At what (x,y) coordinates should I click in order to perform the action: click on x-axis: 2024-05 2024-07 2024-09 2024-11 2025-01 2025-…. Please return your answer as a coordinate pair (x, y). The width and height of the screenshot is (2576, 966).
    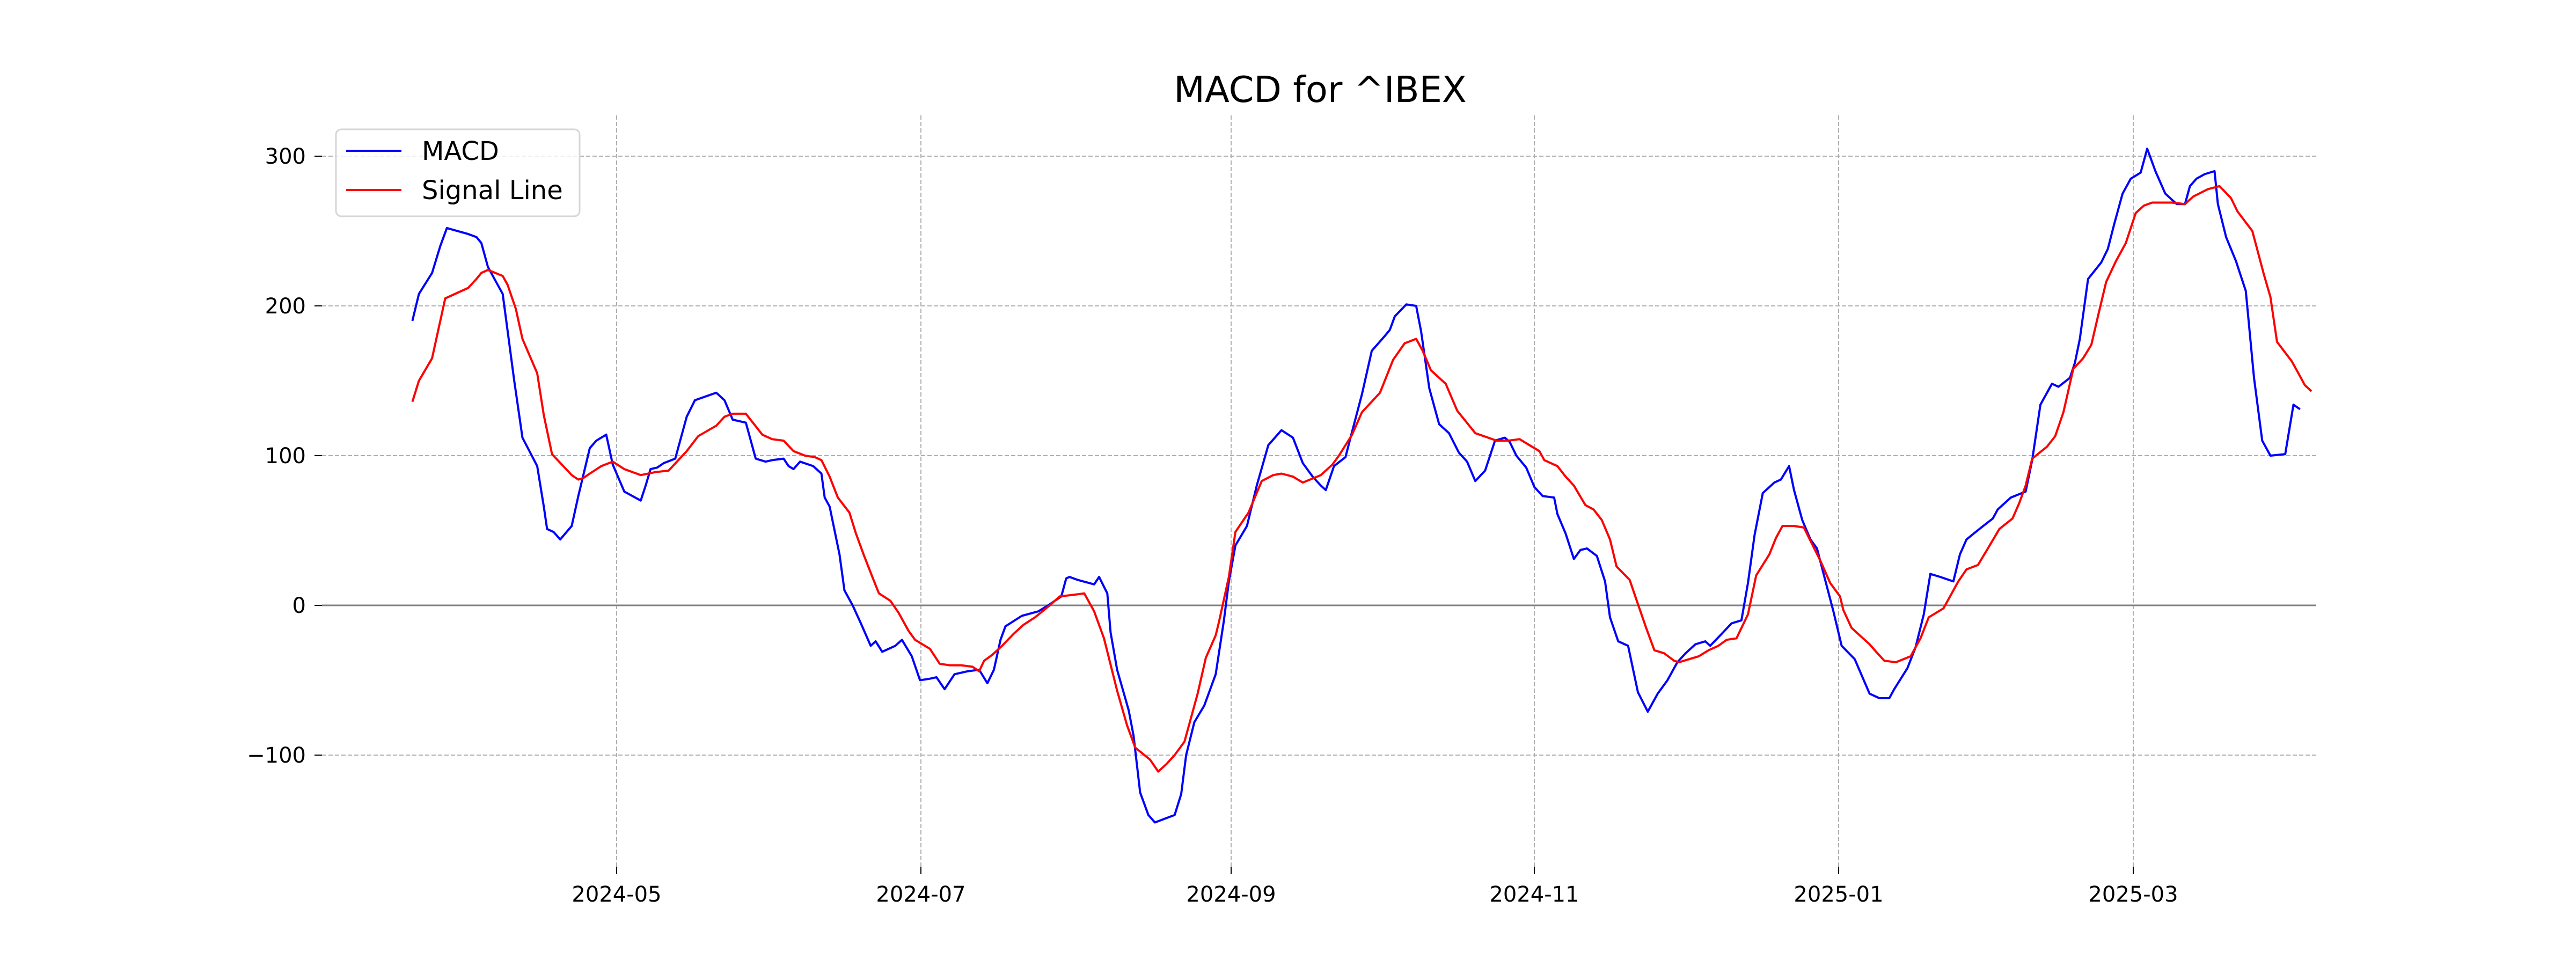
    Looking at the image, I should click on (1375, 887).